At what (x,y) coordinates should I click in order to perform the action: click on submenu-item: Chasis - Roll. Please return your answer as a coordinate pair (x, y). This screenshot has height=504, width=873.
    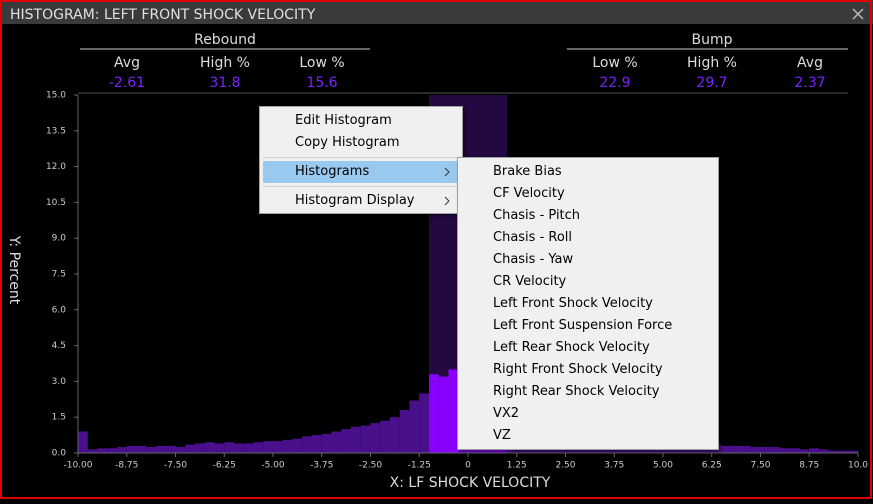
    Looking at the image, I should click on (533, 237).